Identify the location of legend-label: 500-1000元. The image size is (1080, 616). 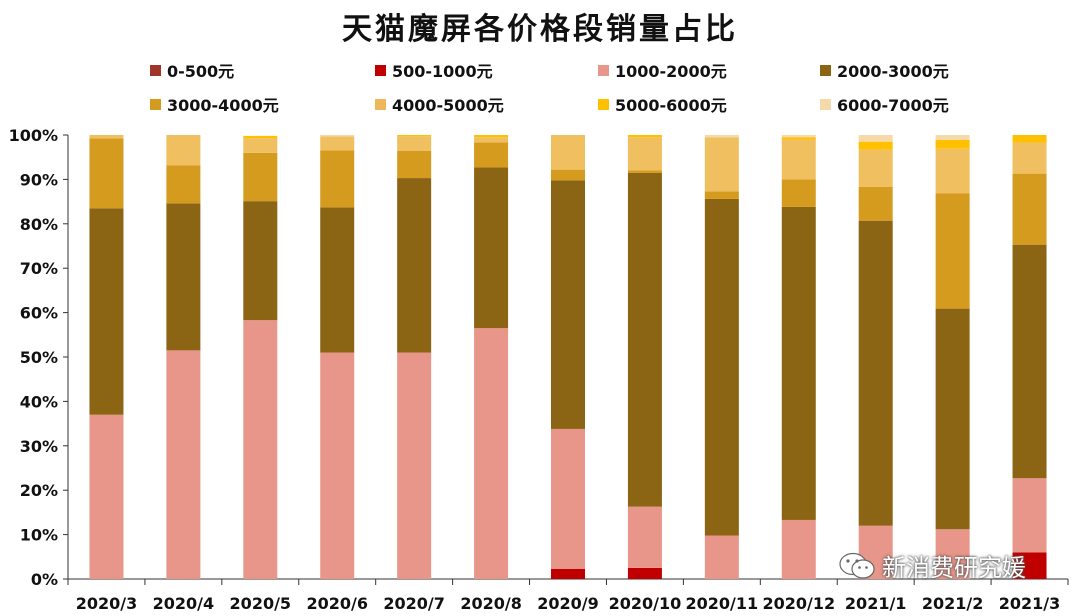
(442, 71).